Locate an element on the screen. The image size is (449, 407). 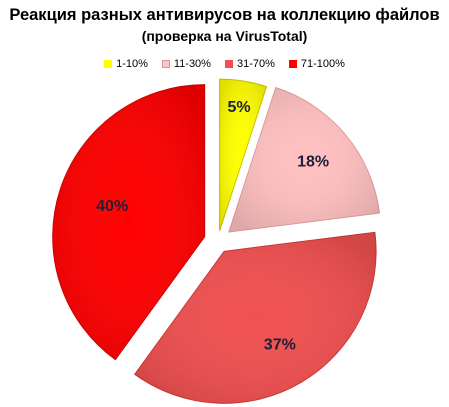
pie-data-label-1-10%: 5% is located at coordinates (238, 107).